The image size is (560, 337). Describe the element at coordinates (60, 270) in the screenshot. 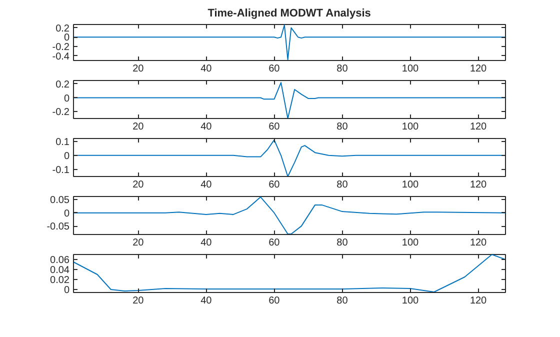

I see `y-tick-label: 0.04` at that location.